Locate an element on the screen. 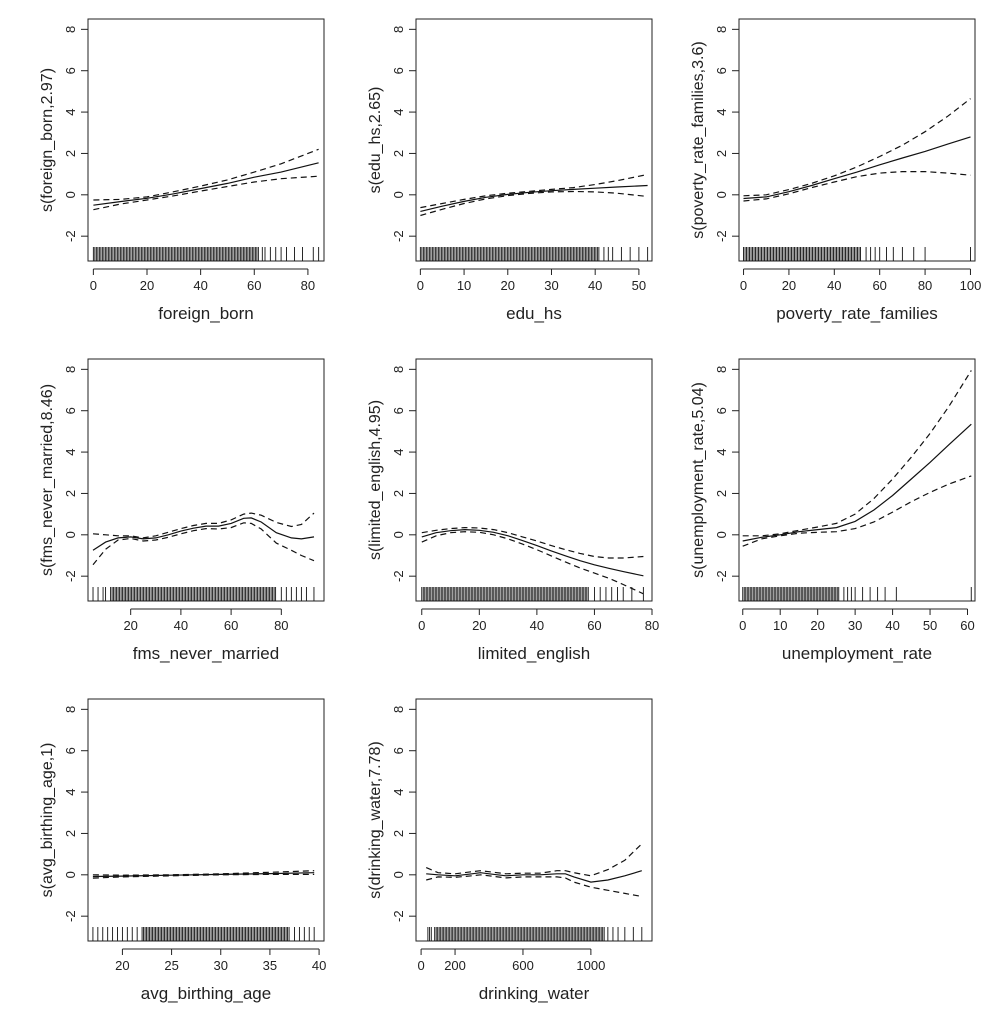 The width and height of the screenshot is (1004, 1014). y-axis-title: s(edu_hs,2.65) is located at coordinates (375, 140).